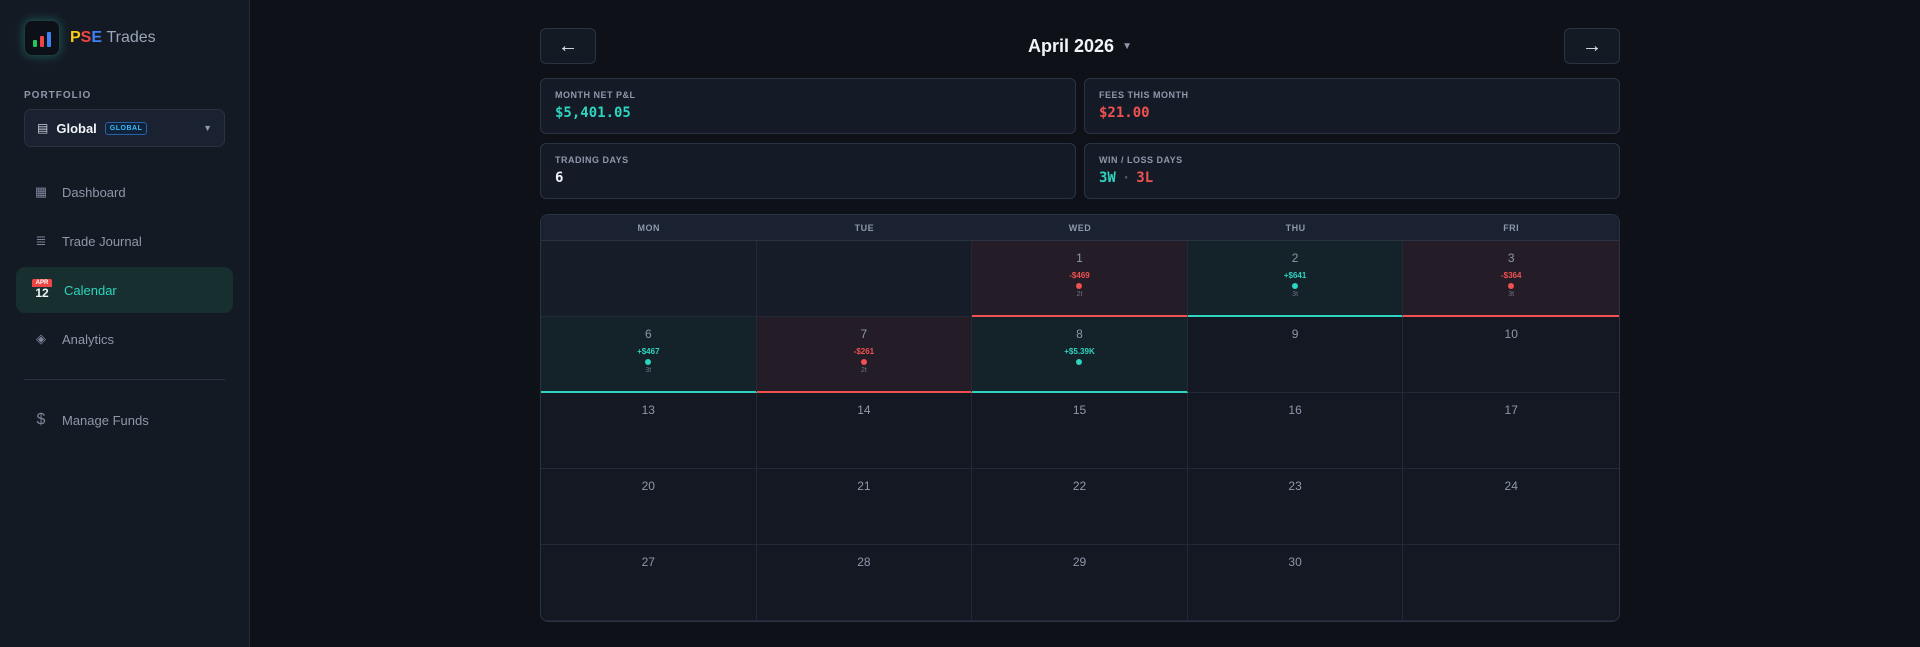 Image resolution: width=1920 pixels, height=647 pixels. What do you see at coordinates (864, 228) in the screenshot?
I see `weekday-label: TUE` at bounding box center [864, 228].